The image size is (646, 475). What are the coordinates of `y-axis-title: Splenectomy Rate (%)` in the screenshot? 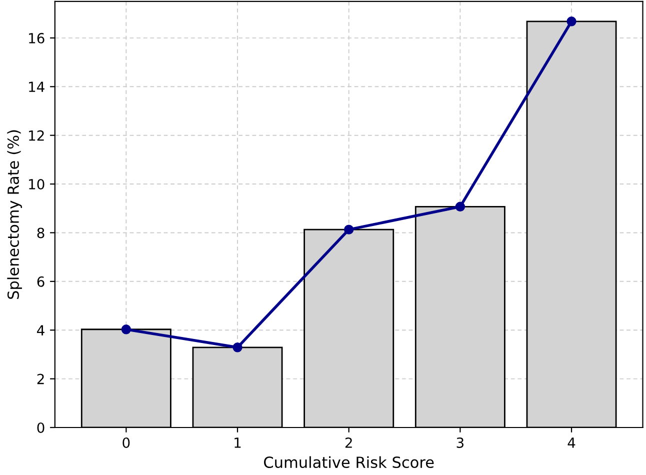 It's located at (14, 214).